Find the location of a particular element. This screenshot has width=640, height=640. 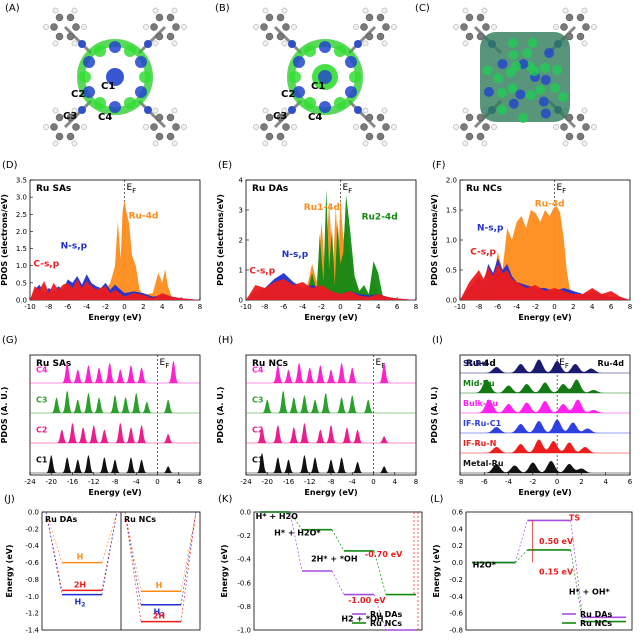

y-tick-label: -0.8 is located at coordinates (244, 607).